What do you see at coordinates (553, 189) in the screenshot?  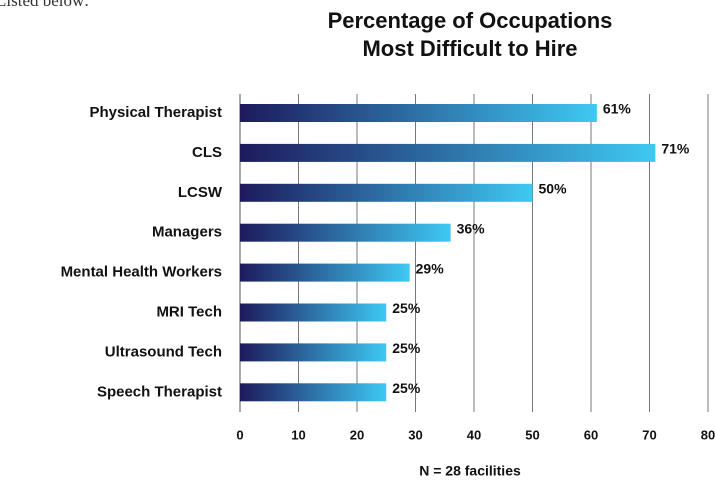 I see `value-label: 50%` at bounding box center [553, 189].